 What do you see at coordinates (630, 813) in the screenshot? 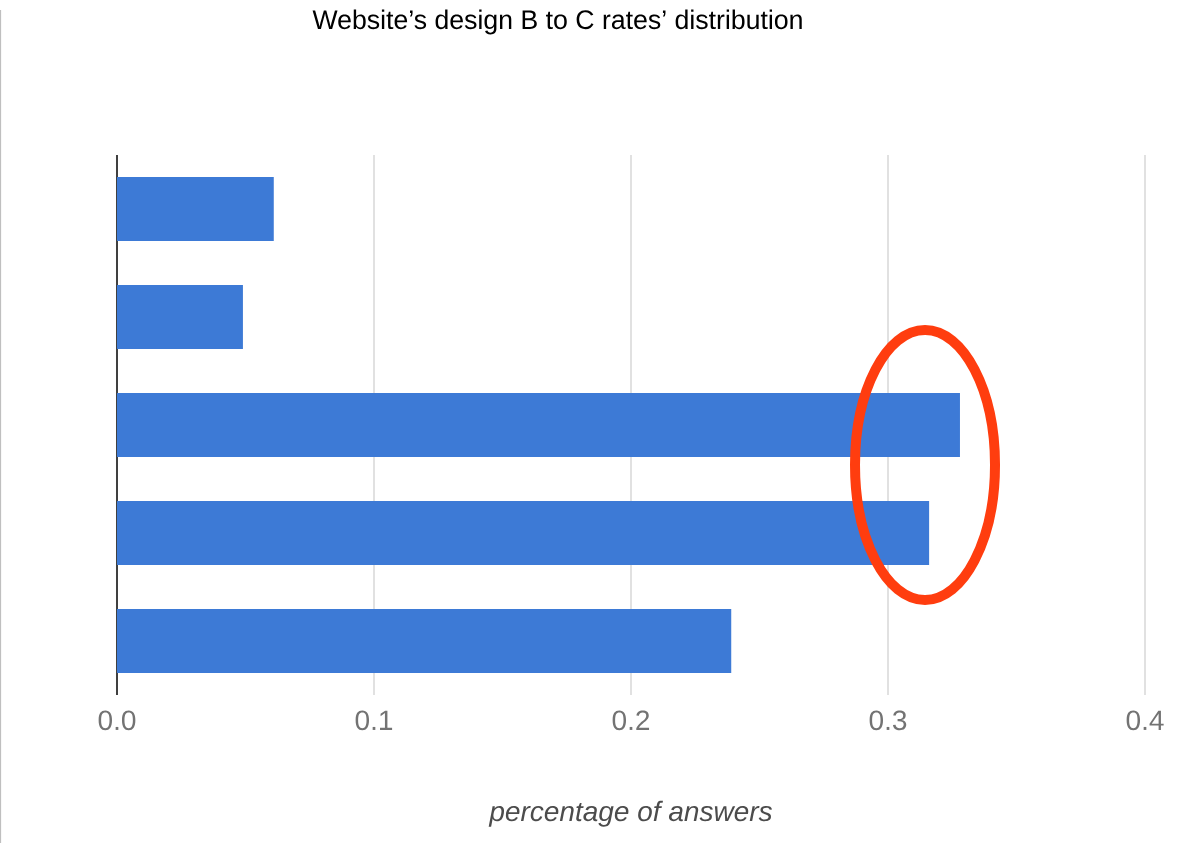
I see `x-axis-title: percentage of answers` at bounding box center [630, 813].